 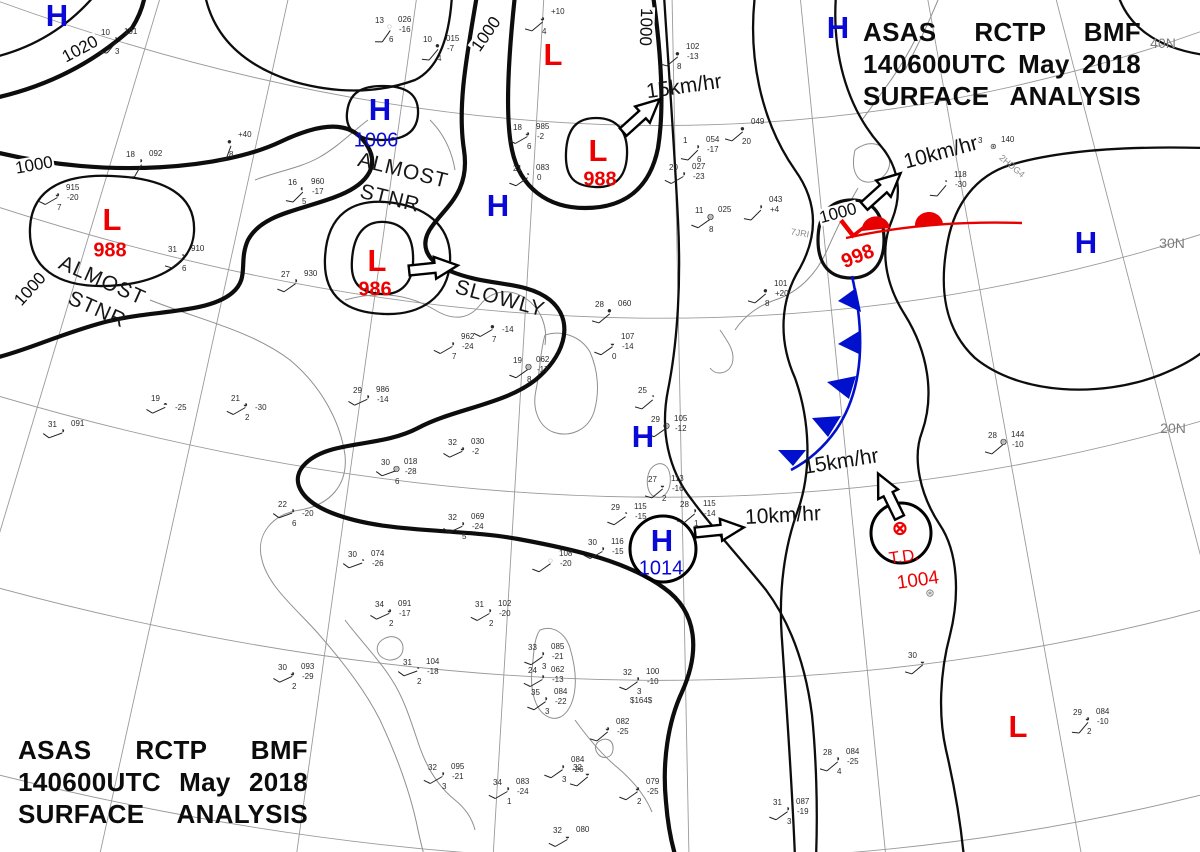 I want to click on low-center-value: 988, so click(x=600, y=179).